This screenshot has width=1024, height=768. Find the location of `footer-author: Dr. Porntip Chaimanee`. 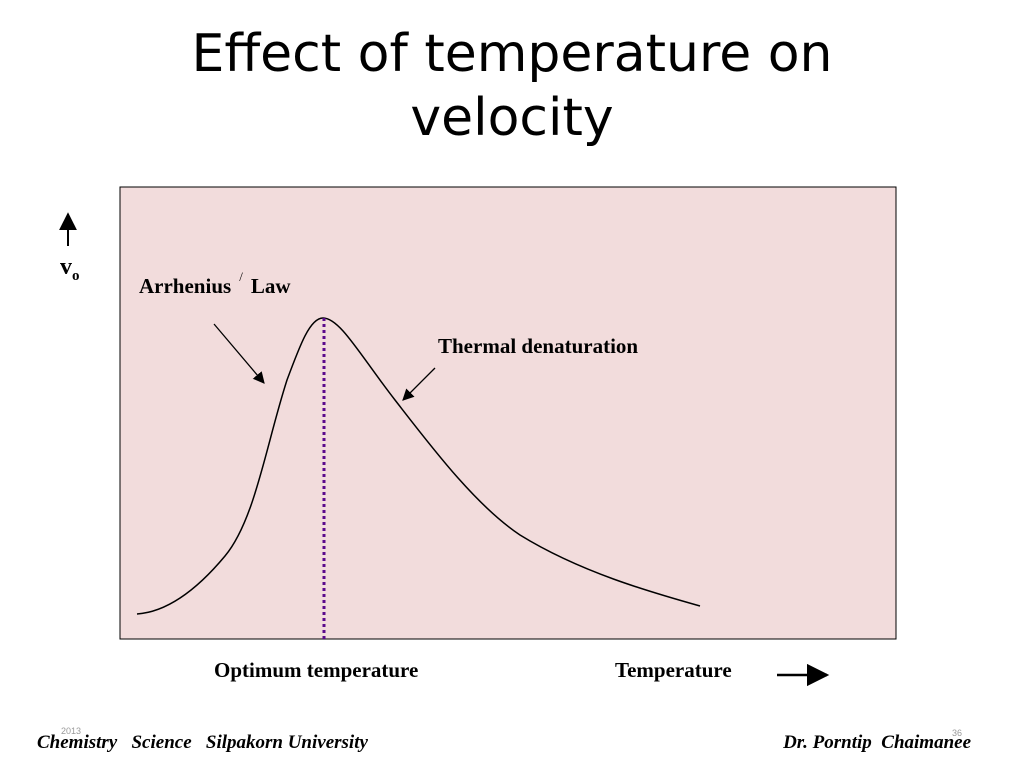

footer-author: Dr. Porntip Chaimanee is located at coordinates (877, 742).